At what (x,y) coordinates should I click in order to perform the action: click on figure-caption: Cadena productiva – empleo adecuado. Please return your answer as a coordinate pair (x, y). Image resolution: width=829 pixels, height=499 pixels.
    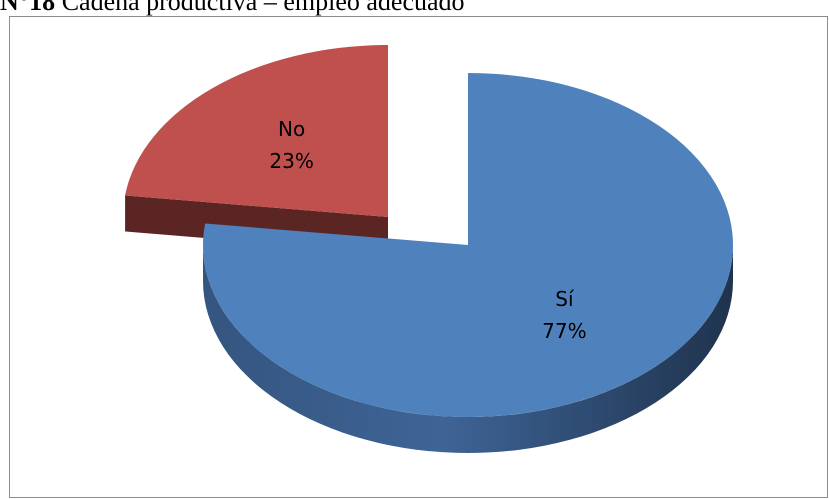
    Looking at the image, I should click on (263, 8).